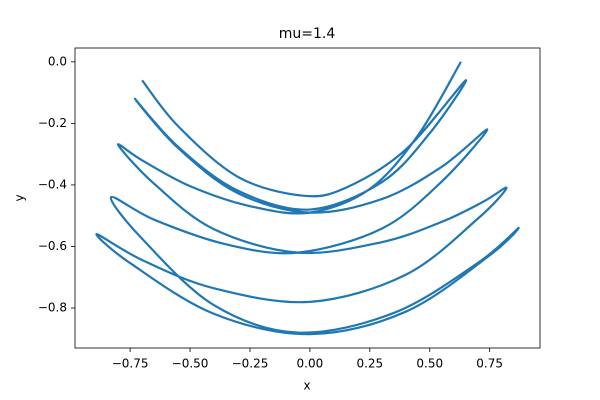  What do you see at coordinates (306, 386) in the screenshot?
I see `x-axis-label: x` at bounding box center [306, 386].